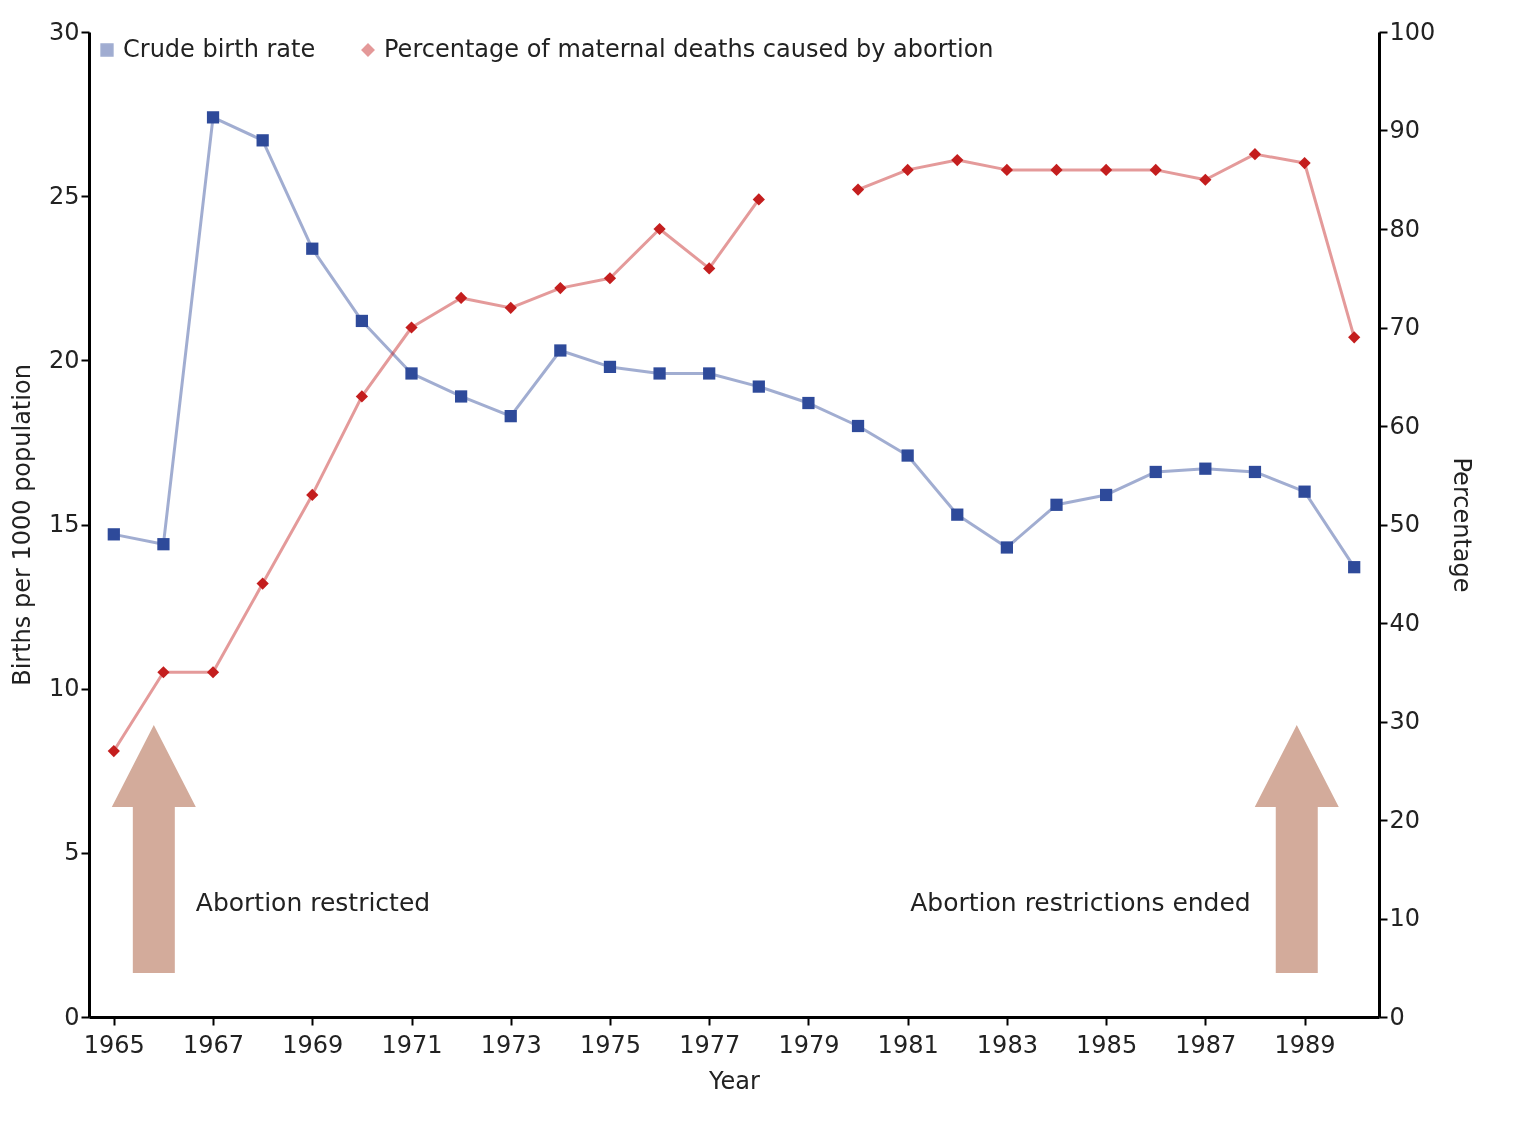  Describe the element at coordinates (1405, 228) in the screenshot. I see `y2-tick-label: 80` at that location.